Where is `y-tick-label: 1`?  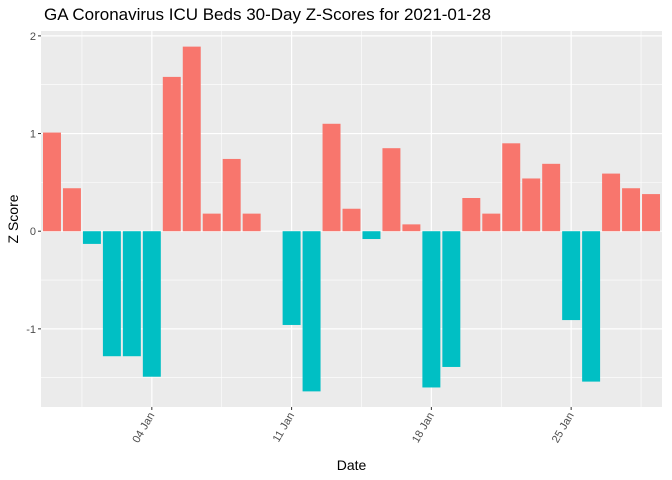 y-tick-label: 1 is located at coordinates (33, 135).